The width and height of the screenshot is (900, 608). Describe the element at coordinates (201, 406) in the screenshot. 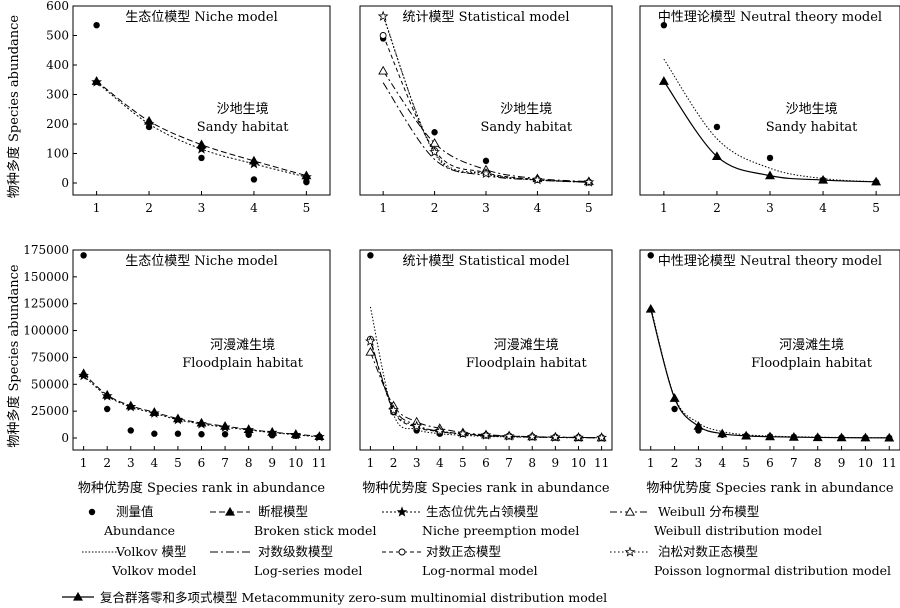

I see `series-line-niche_preemption` at that location.